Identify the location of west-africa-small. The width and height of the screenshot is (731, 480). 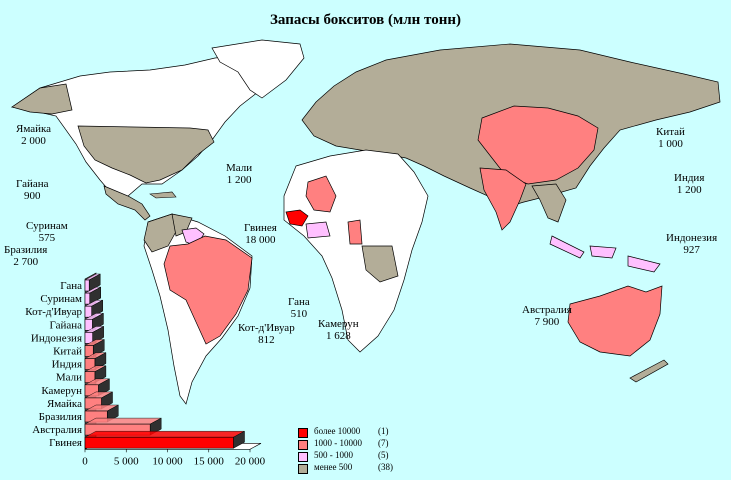
(318, 230).